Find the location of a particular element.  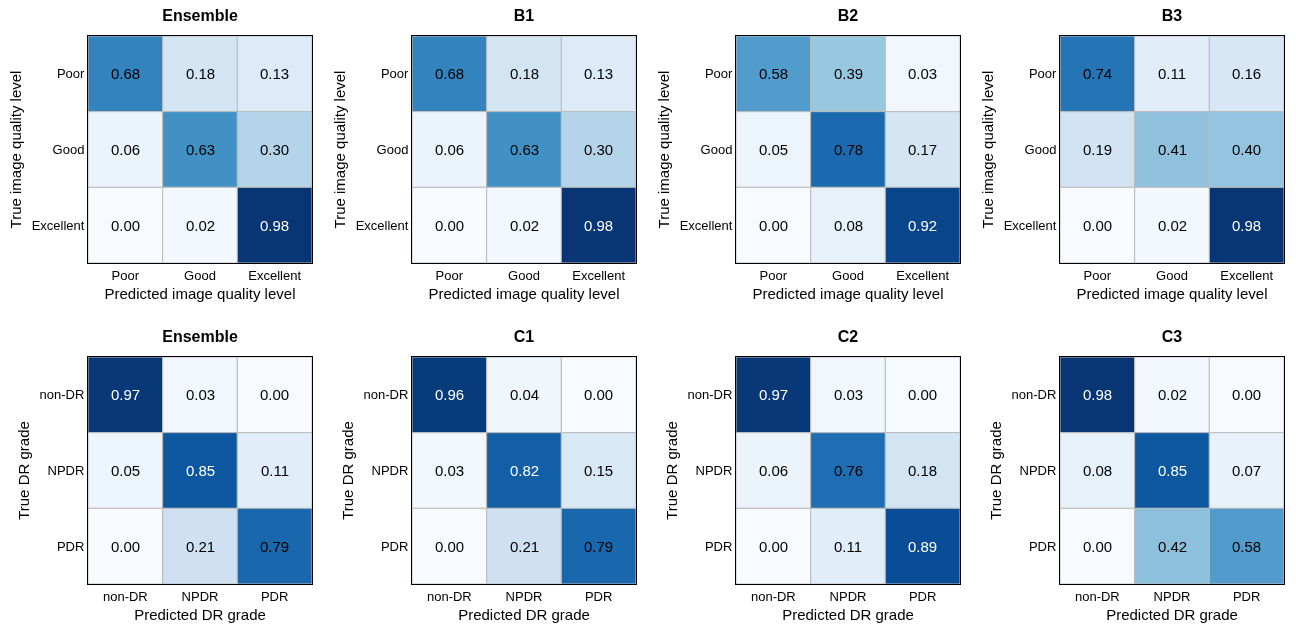

chart-title: C2 is located at coordinates (848, 336).